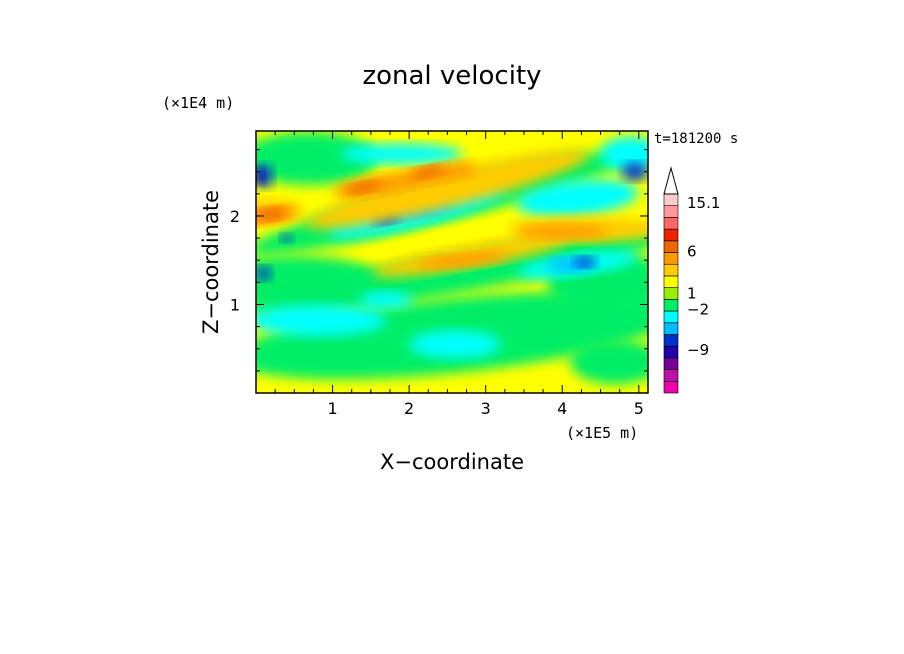 This screenshot has width=904, height=654. Describe the element at coordinates (691, 280) in the screenshot. I see `colorbar: 15.1 6 1−2 −9` at that location.